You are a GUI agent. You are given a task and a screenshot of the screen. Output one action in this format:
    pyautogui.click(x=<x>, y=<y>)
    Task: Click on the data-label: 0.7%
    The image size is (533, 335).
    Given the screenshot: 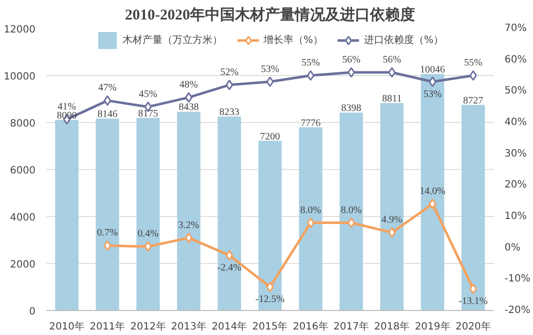 What is the action you would take?
    pyautogui.click(x=107, y=233)
    